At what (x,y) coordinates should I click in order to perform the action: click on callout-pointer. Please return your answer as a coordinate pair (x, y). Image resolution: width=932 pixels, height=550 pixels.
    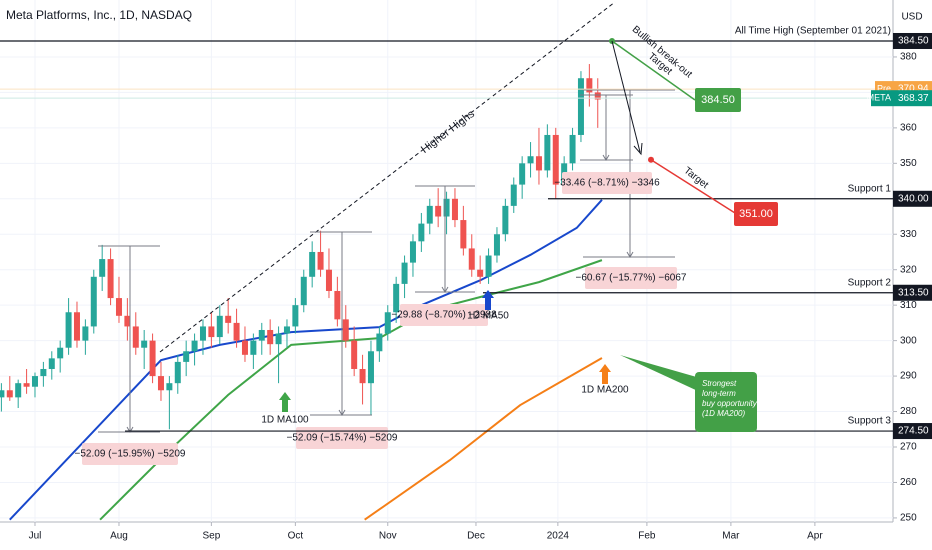
    Looking at the image, I should click on (660, 373).